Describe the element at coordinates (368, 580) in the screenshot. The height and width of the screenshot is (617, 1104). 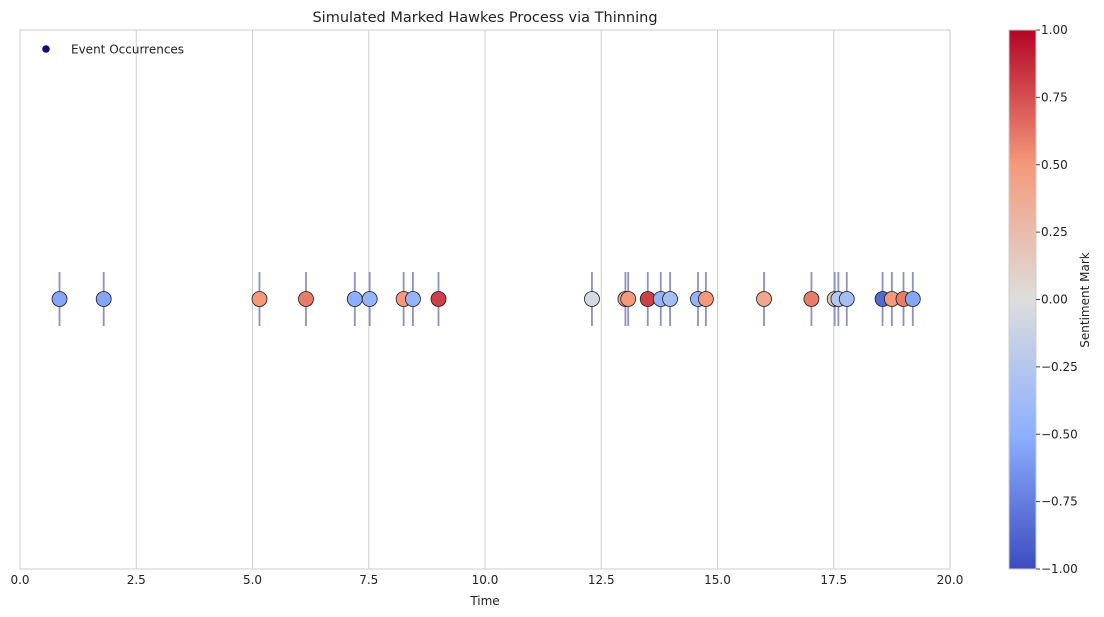
I see `x-tick-label: 7.5` at that location.